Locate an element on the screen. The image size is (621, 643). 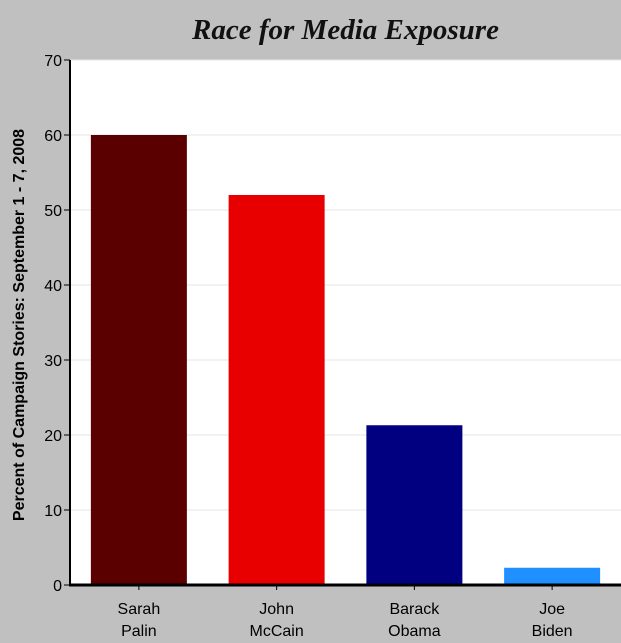
y-tick-label: 0 is located at coordinates (57, 586).